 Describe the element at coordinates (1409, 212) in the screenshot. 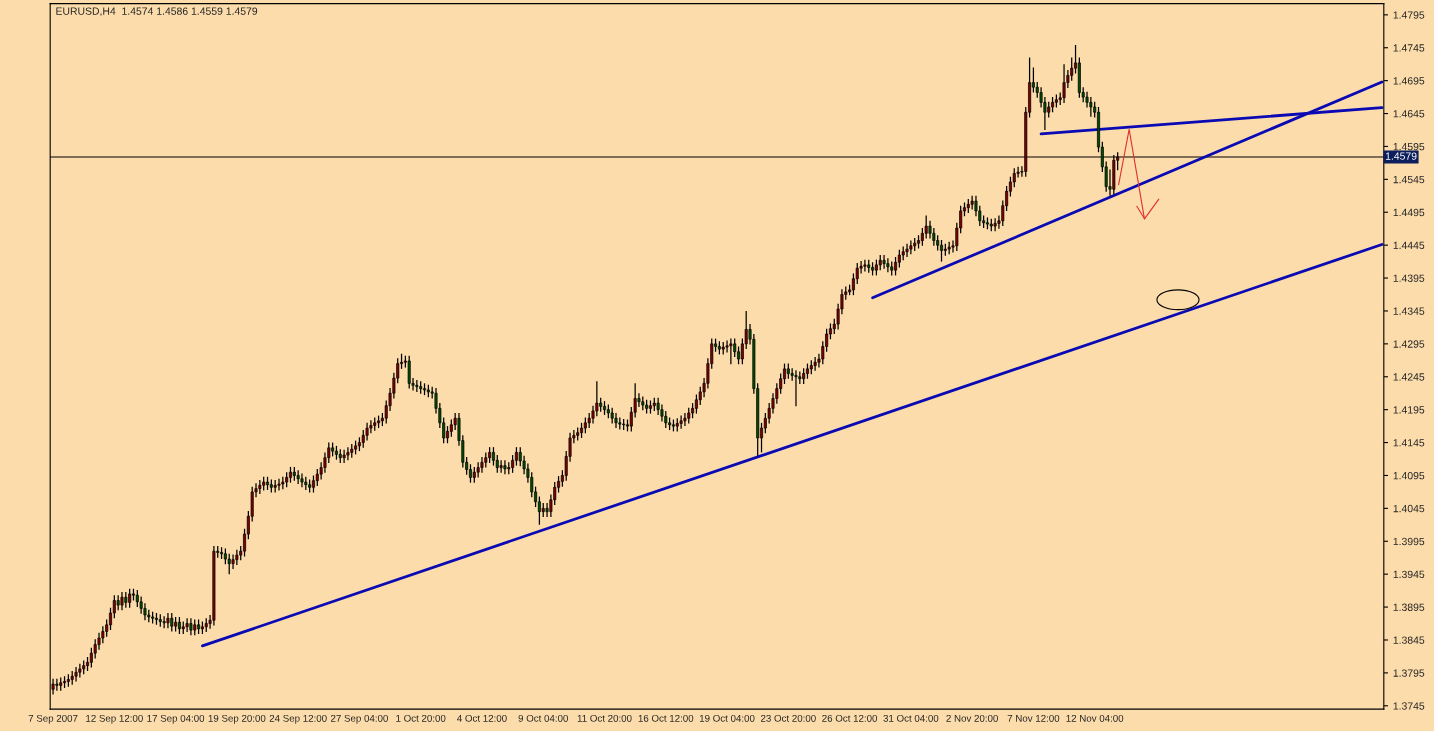

I see `y-tick-label: 1.4495` at that location.